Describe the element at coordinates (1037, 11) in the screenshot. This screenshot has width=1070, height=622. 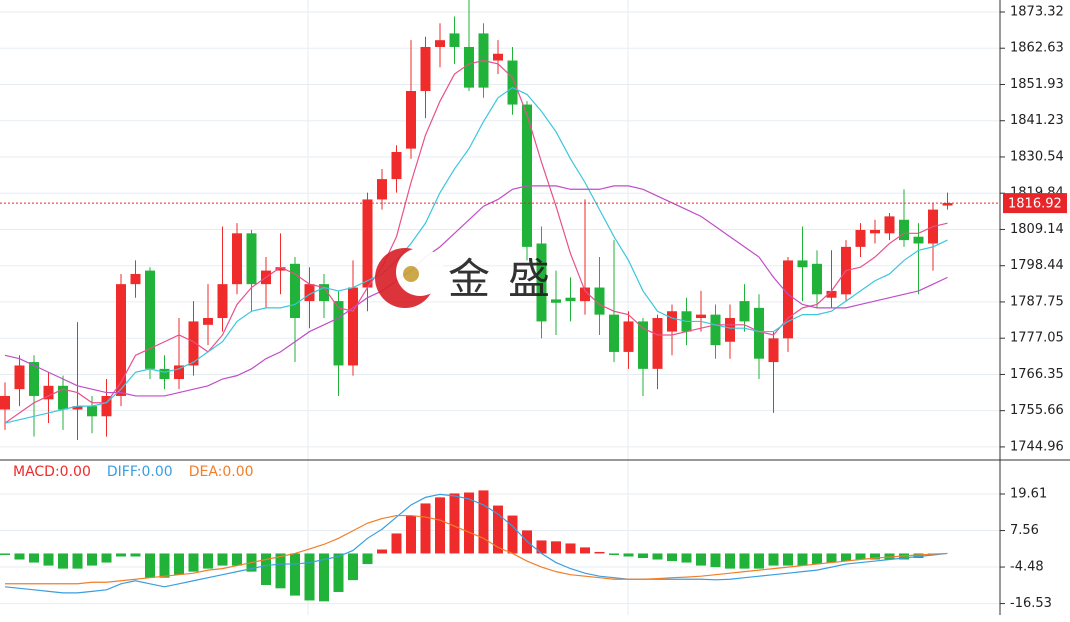
I see `y-tick-label: 1873.32` at that location.